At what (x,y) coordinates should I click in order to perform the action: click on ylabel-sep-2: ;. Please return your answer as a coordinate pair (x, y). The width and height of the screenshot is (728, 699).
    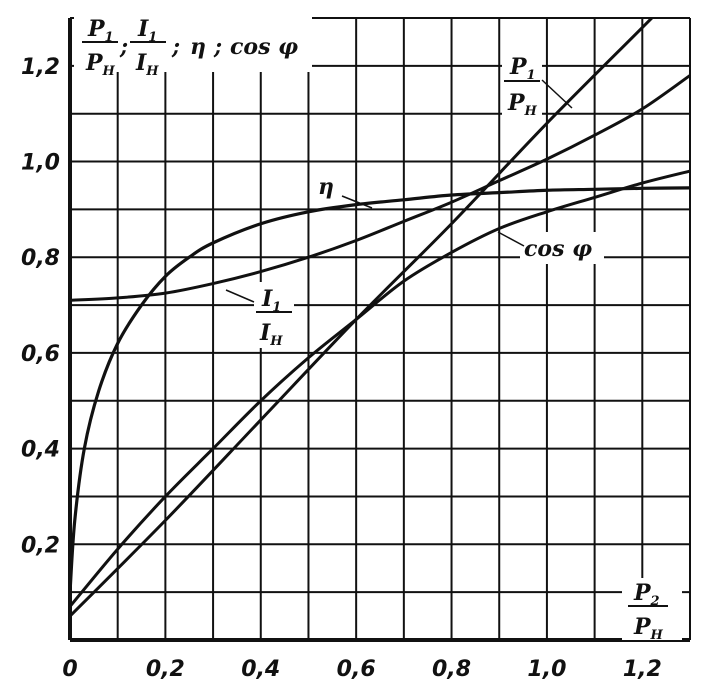
    Looking at the image, I should click on (175, 47).